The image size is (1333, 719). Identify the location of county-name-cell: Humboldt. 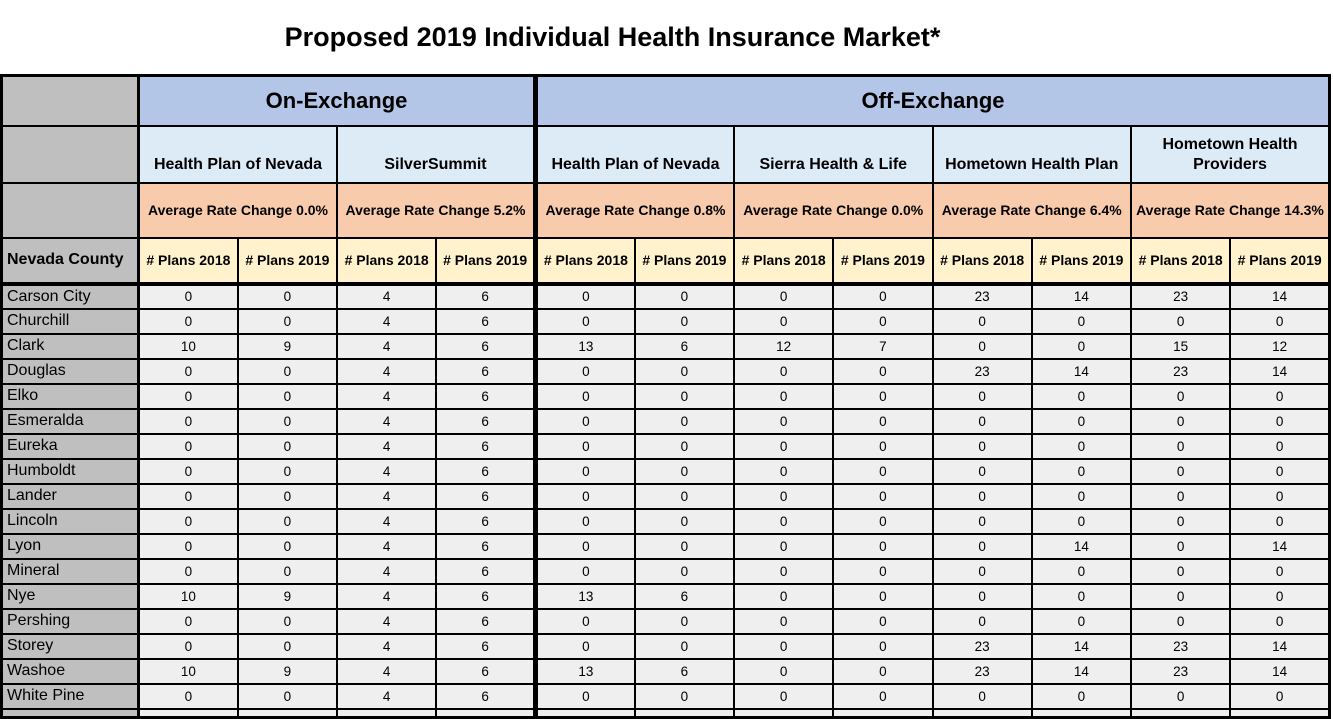
(70, 471).